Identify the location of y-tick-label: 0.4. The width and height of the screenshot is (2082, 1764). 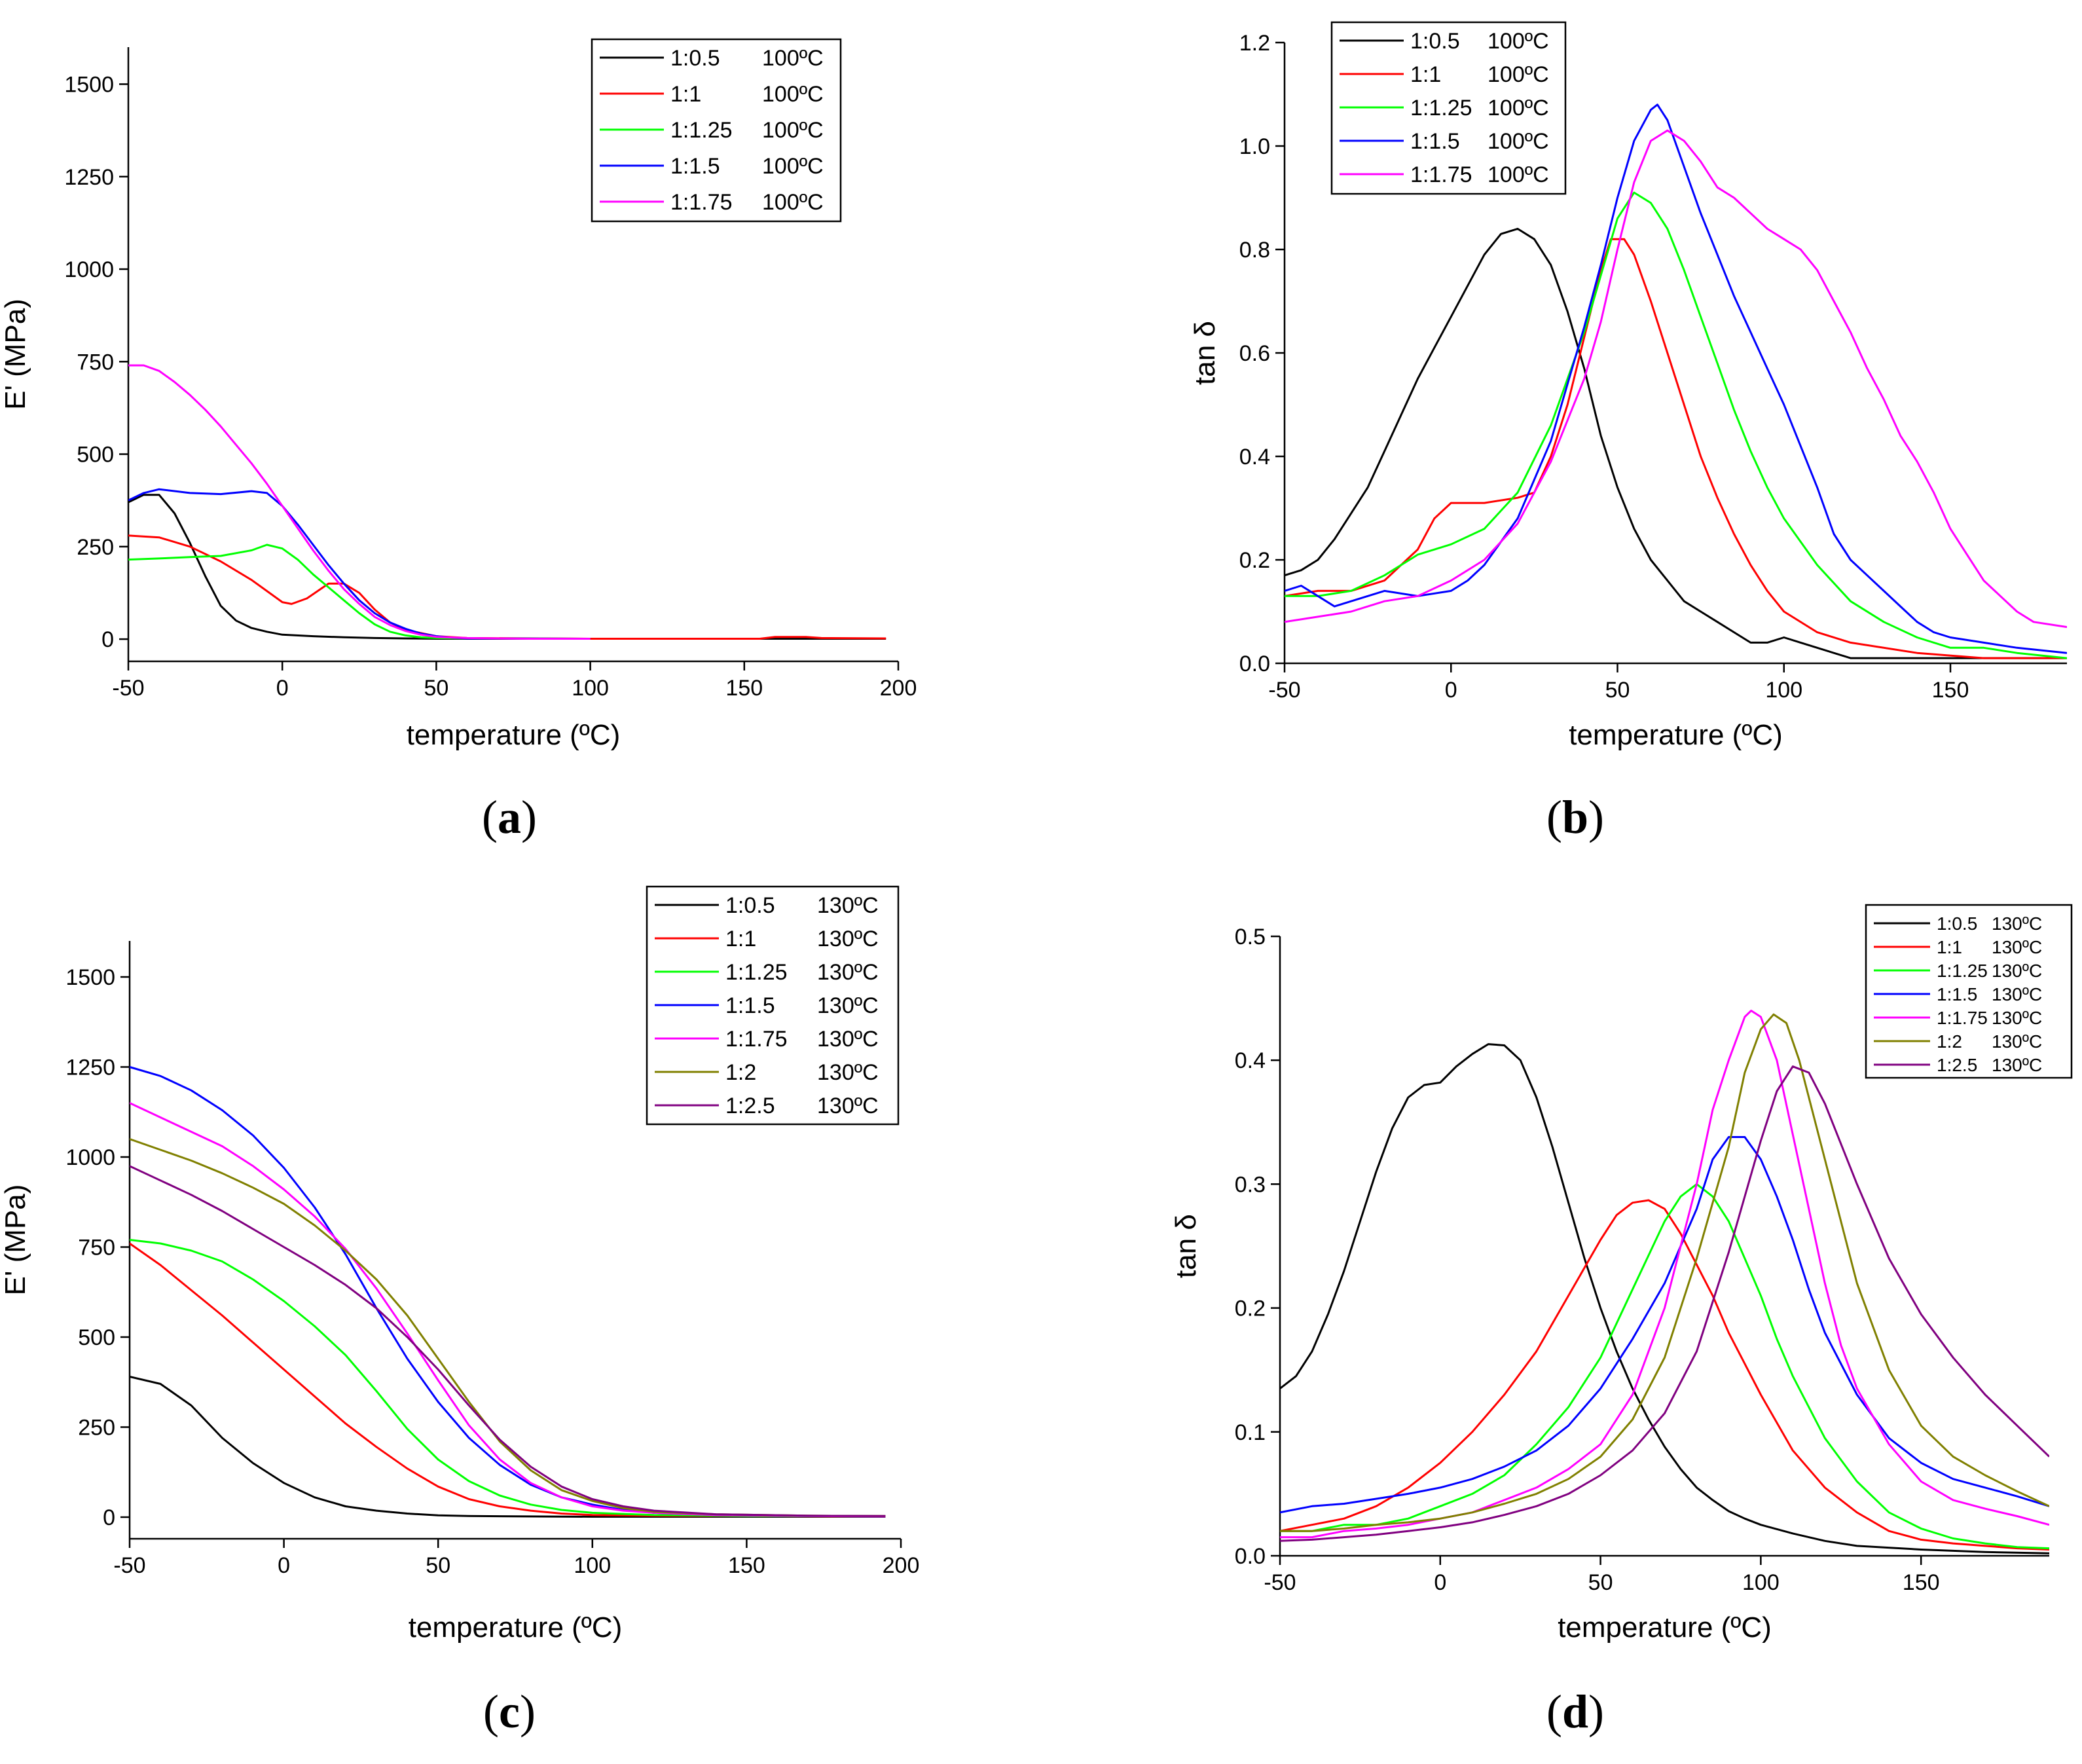
(1250, 1060).